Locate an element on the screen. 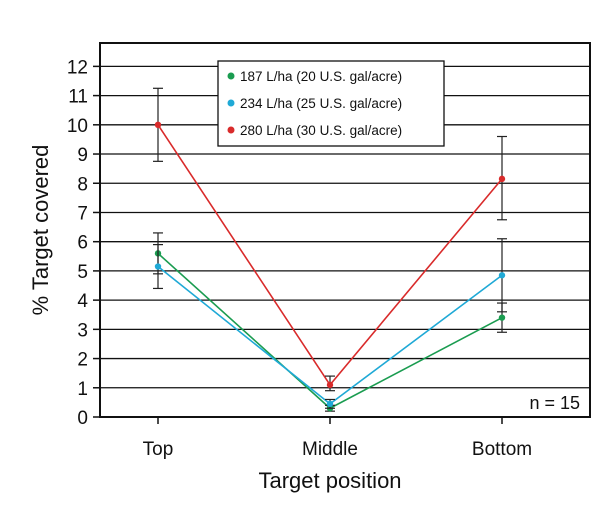  y-tick-label: 11 is located at coordinates (78, 97).